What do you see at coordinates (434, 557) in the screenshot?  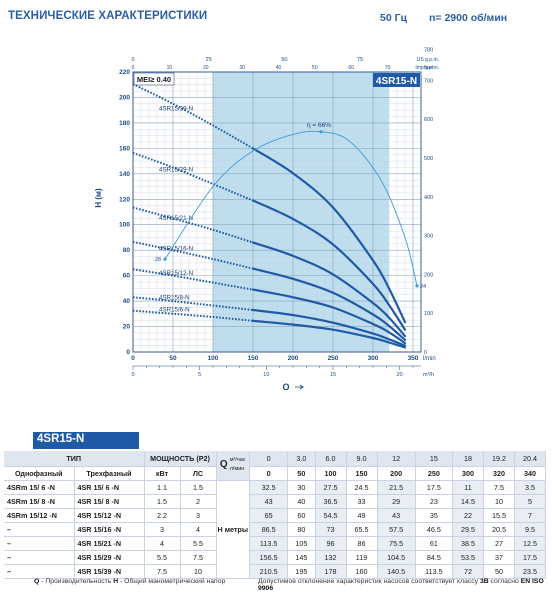 I see `cell-head: 84.5` at bounding box center [434, 557].